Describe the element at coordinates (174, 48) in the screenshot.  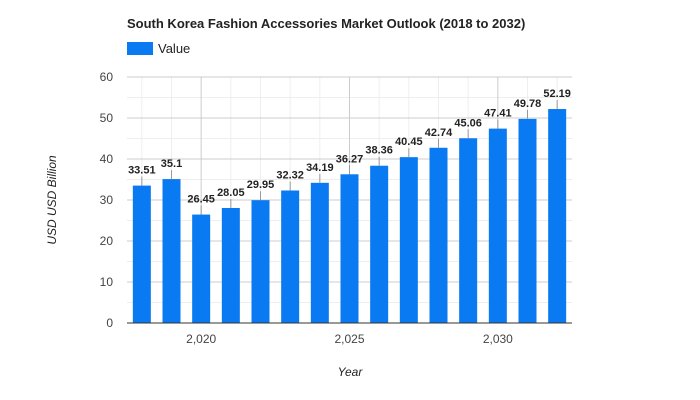
I see `legend-label: Value` at that location.